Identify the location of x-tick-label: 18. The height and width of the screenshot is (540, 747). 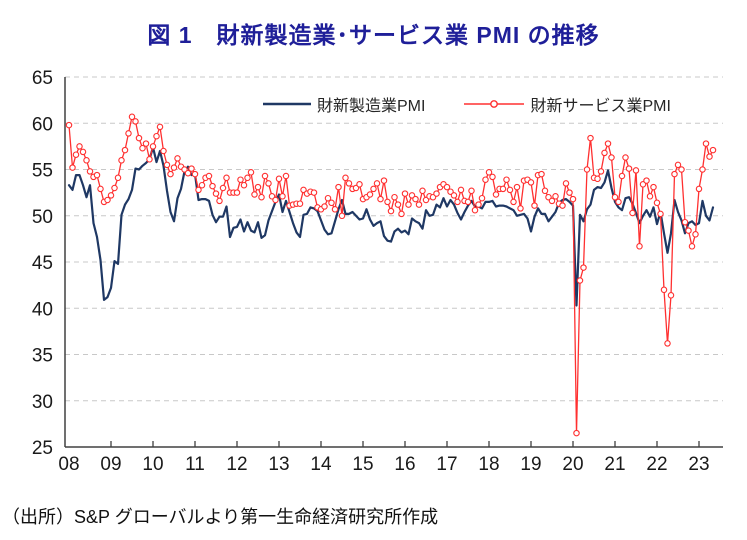
(488, 464).